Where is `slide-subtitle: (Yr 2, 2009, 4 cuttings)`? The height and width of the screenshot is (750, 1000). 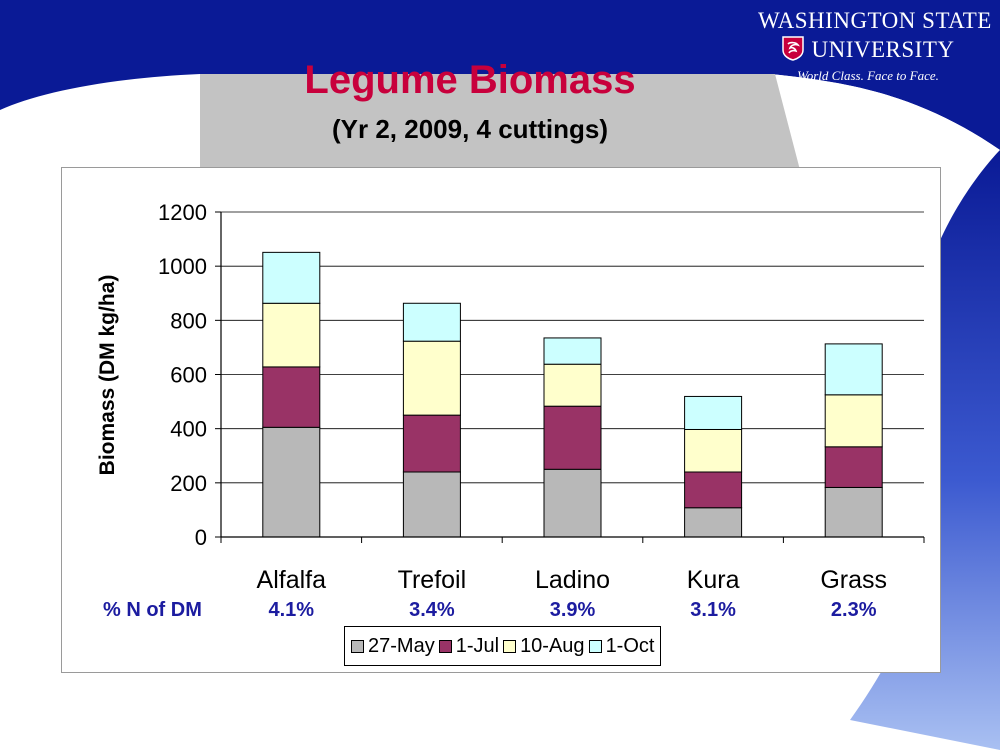
slide-subtitle: (Yr 2, 2009, 4 cuttings) is located at coordinates (470, 129).